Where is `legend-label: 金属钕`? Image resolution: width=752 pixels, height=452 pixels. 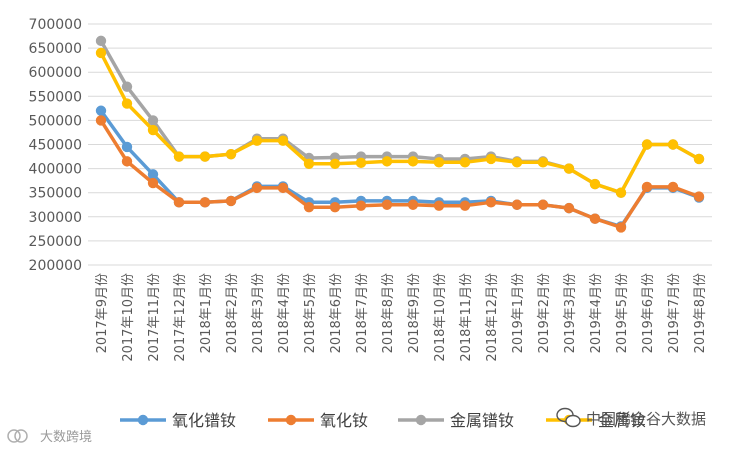
legend-label: 金属钕 is located at coordinates (622, 420).